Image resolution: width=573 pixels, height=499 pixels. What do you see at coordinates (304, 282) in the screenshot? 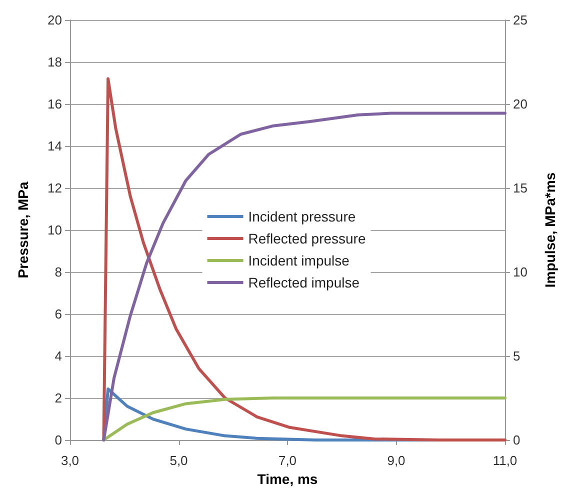
I see `legend-label: Reflected impulse` at bounding box center [304, 282].